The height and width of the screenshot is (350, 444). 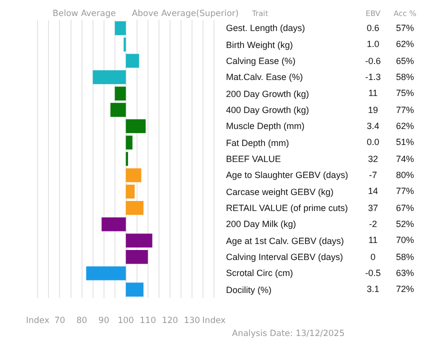 I want to click on x-tick-label: 100, so click(x=126, y=321).